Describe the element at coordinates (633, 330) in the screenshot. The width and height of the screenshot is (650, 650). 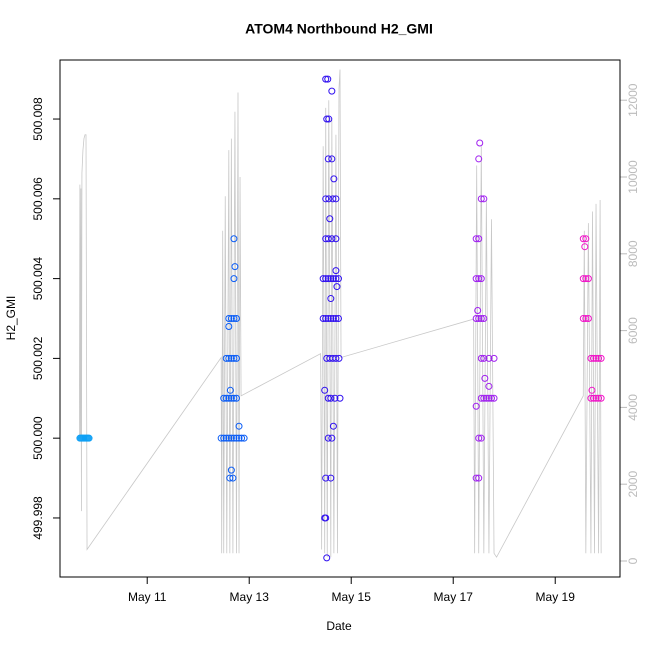
I see `y2-tick-label: 6000` at that location.